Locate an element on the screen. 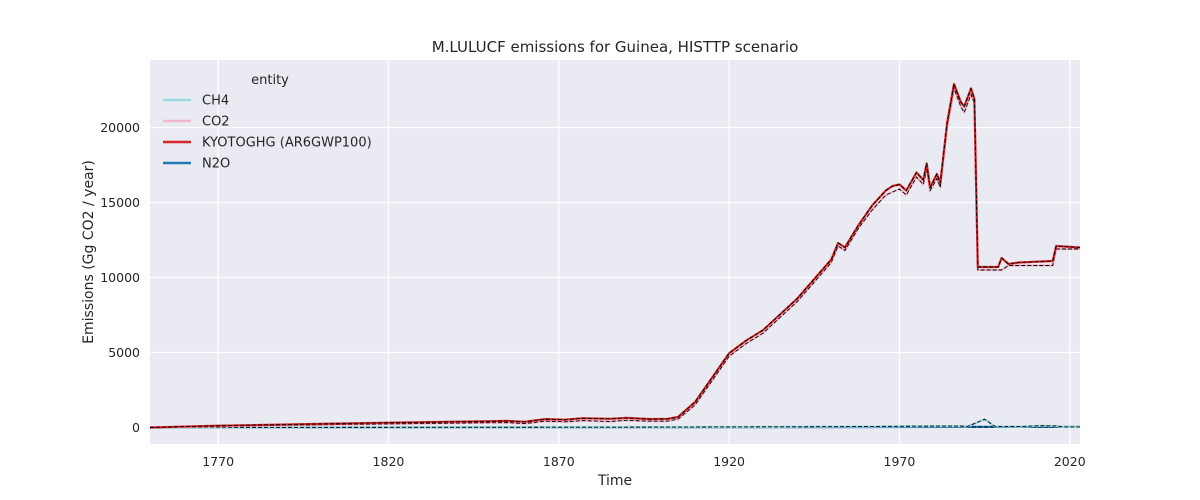 This screenshot has width=1200, height=500. y-tick-label: 15000 is located at coordinates (120, 202).